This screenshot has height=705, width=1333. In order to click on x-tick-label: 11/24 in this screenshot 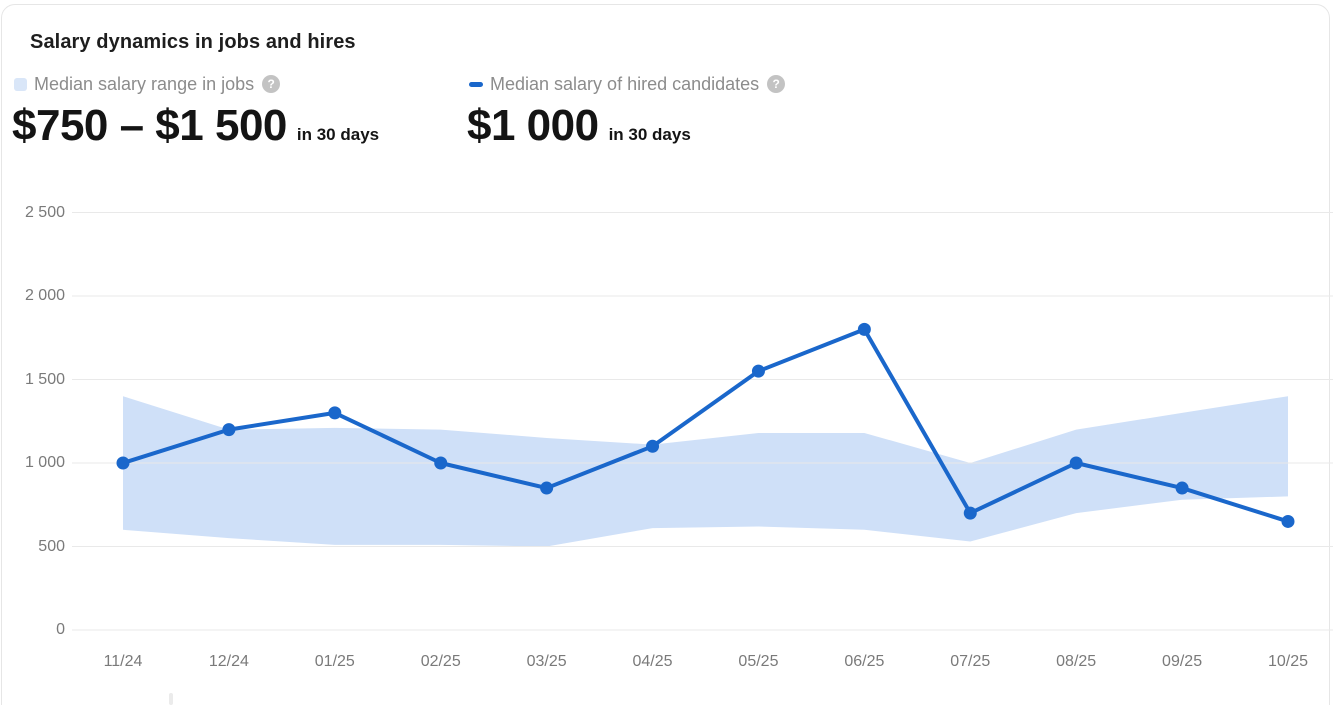, I will do `click(123, 661)`.